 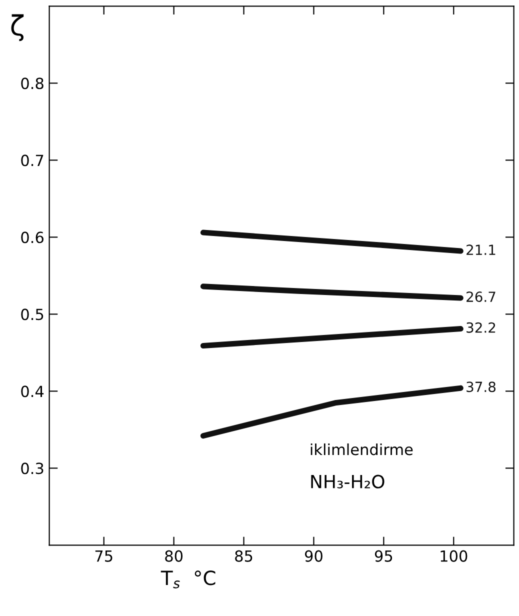 I want to click on y-tick-label: 0.7, so click(x=32, y=160).